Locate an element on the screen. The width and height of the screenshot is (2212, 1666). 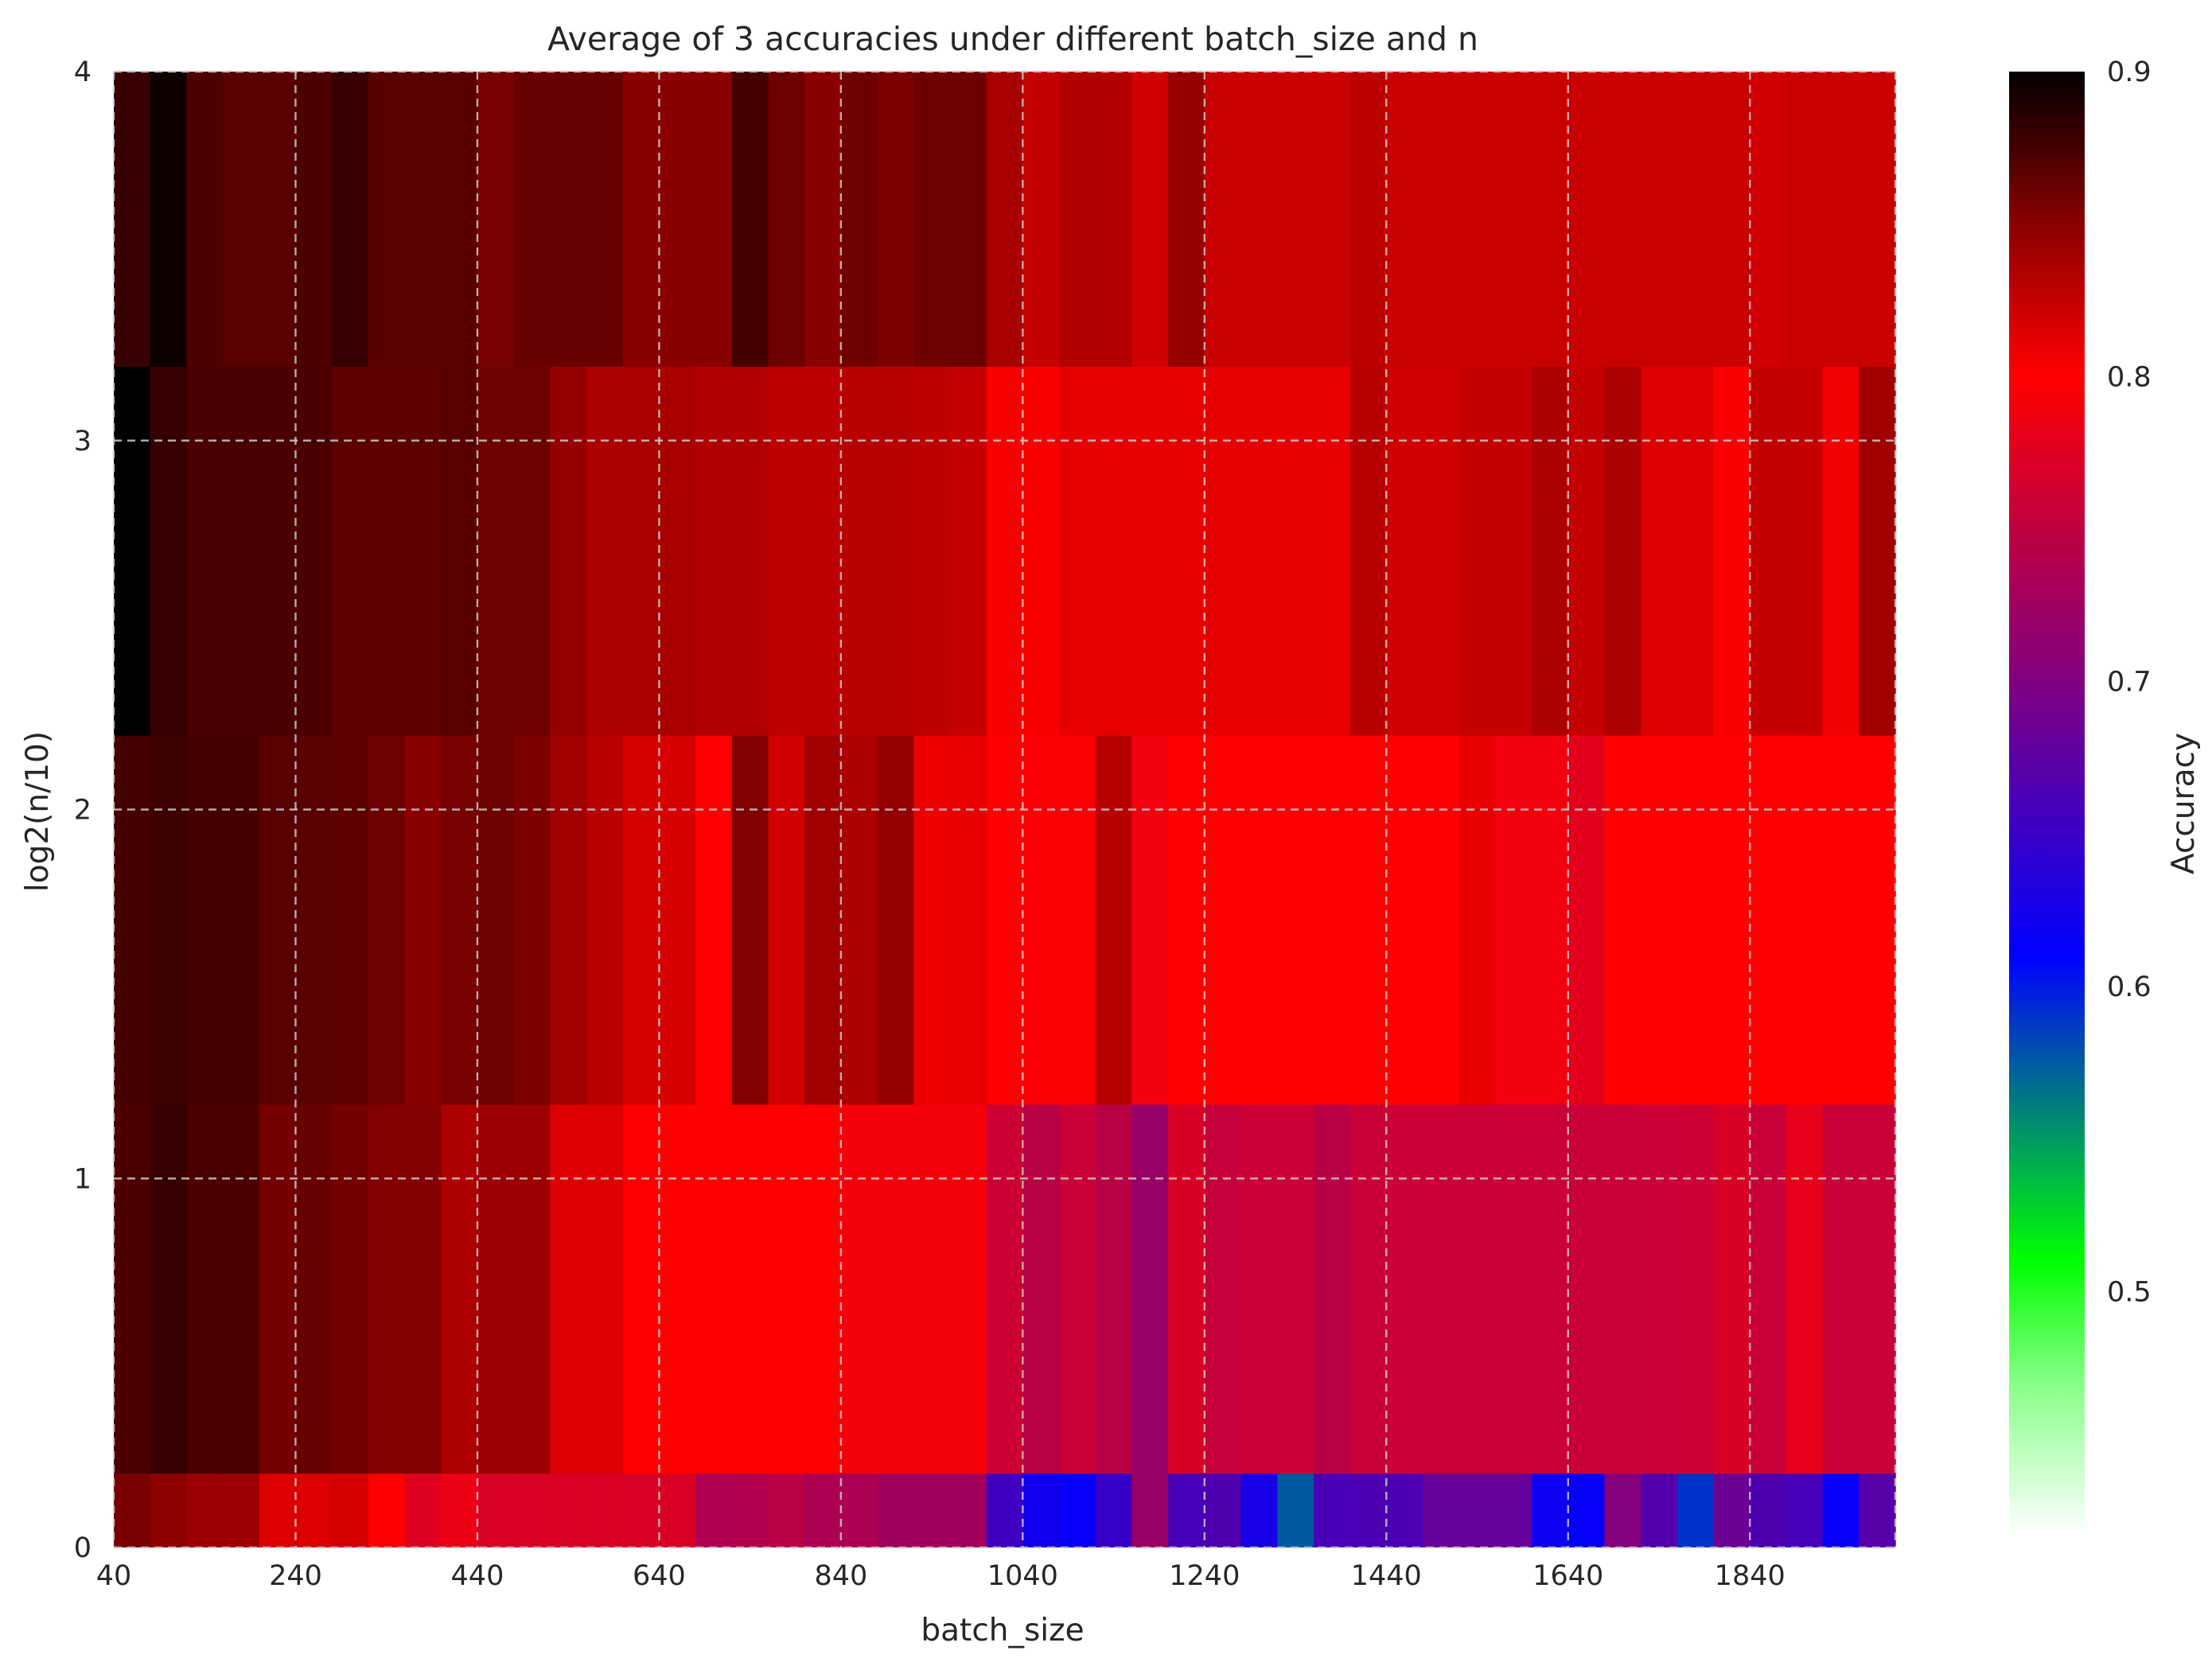
x-tick-label: 1440 is located at coordinates (1387, 1576).